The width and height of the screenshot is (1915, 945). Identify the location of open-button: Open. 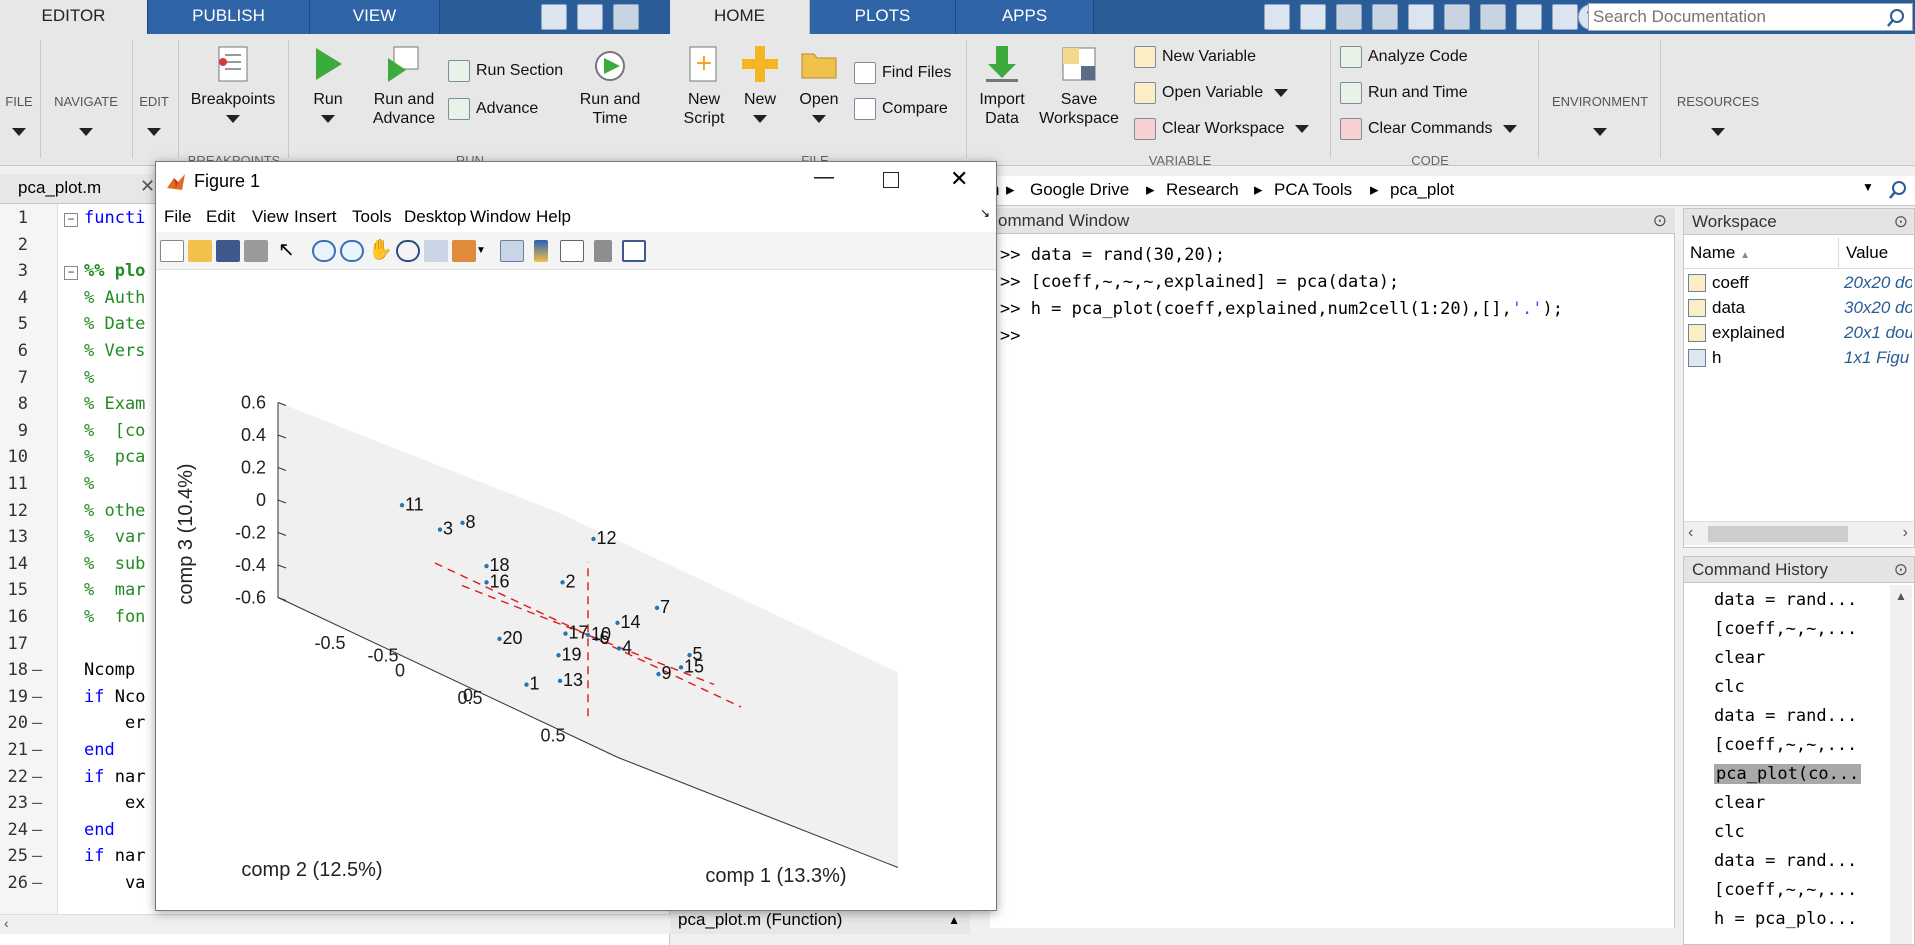
(819, 86).